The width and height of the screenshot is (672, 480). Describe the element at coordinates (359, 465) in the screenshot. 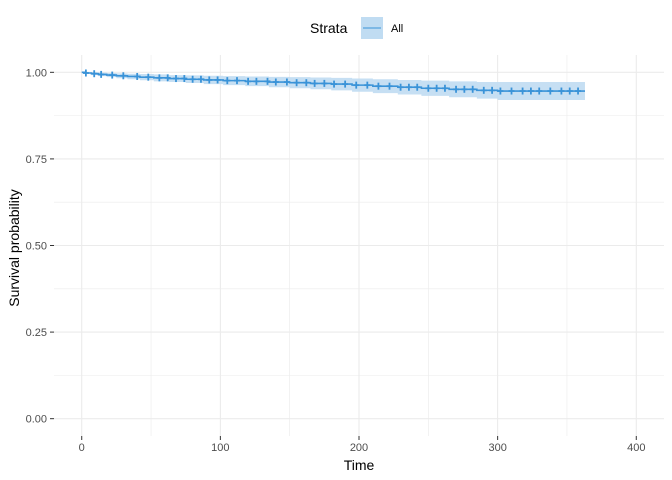

I see `x-axis-title: Time` at that location.